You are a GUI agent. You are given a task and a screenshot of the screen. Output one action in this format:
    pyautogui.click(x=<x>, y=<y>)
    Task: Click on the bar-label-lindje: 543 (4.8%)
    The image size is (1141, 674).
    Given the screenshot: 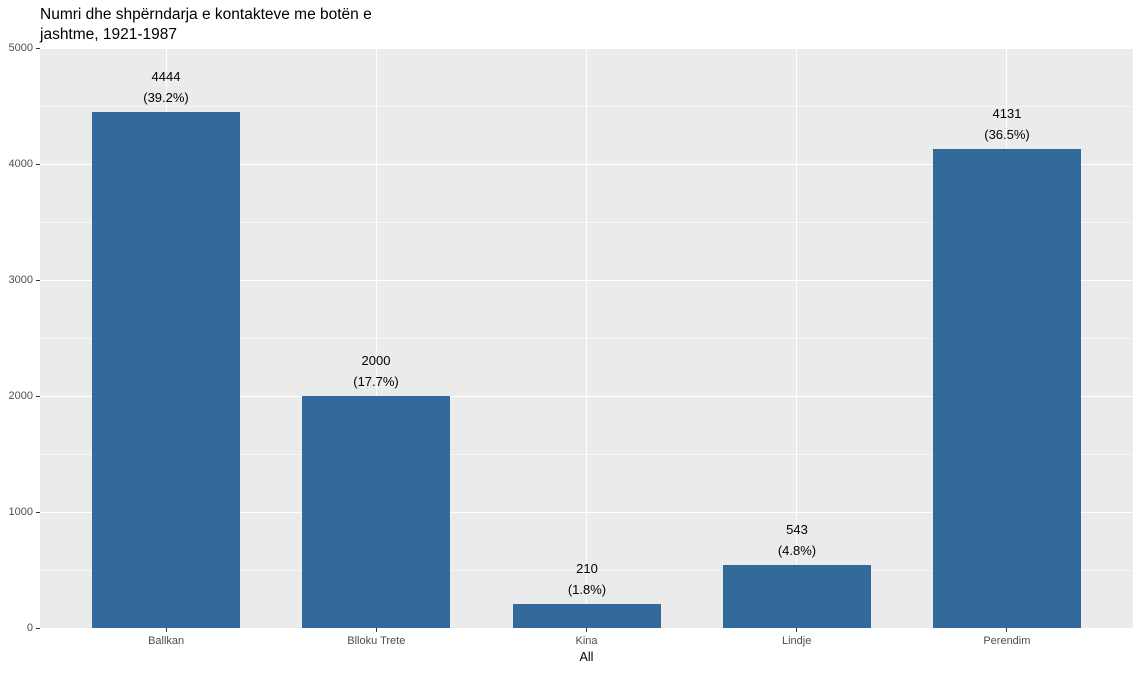 What is the action you would take?
    pyautogui.click(x=797, y=540)
    